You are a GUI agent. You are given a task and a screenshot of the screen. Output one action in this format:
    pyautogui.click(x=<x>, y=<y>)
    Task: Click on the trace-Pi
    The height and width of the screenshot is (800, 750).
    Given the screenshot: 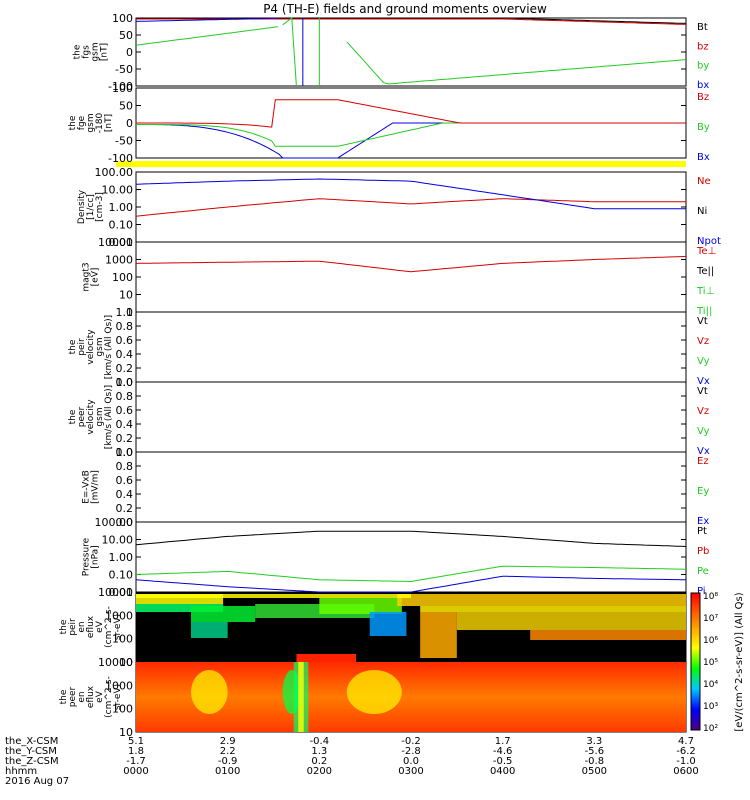 What is the action you would take?
    pyautogui.click(x=411, y=584)
    